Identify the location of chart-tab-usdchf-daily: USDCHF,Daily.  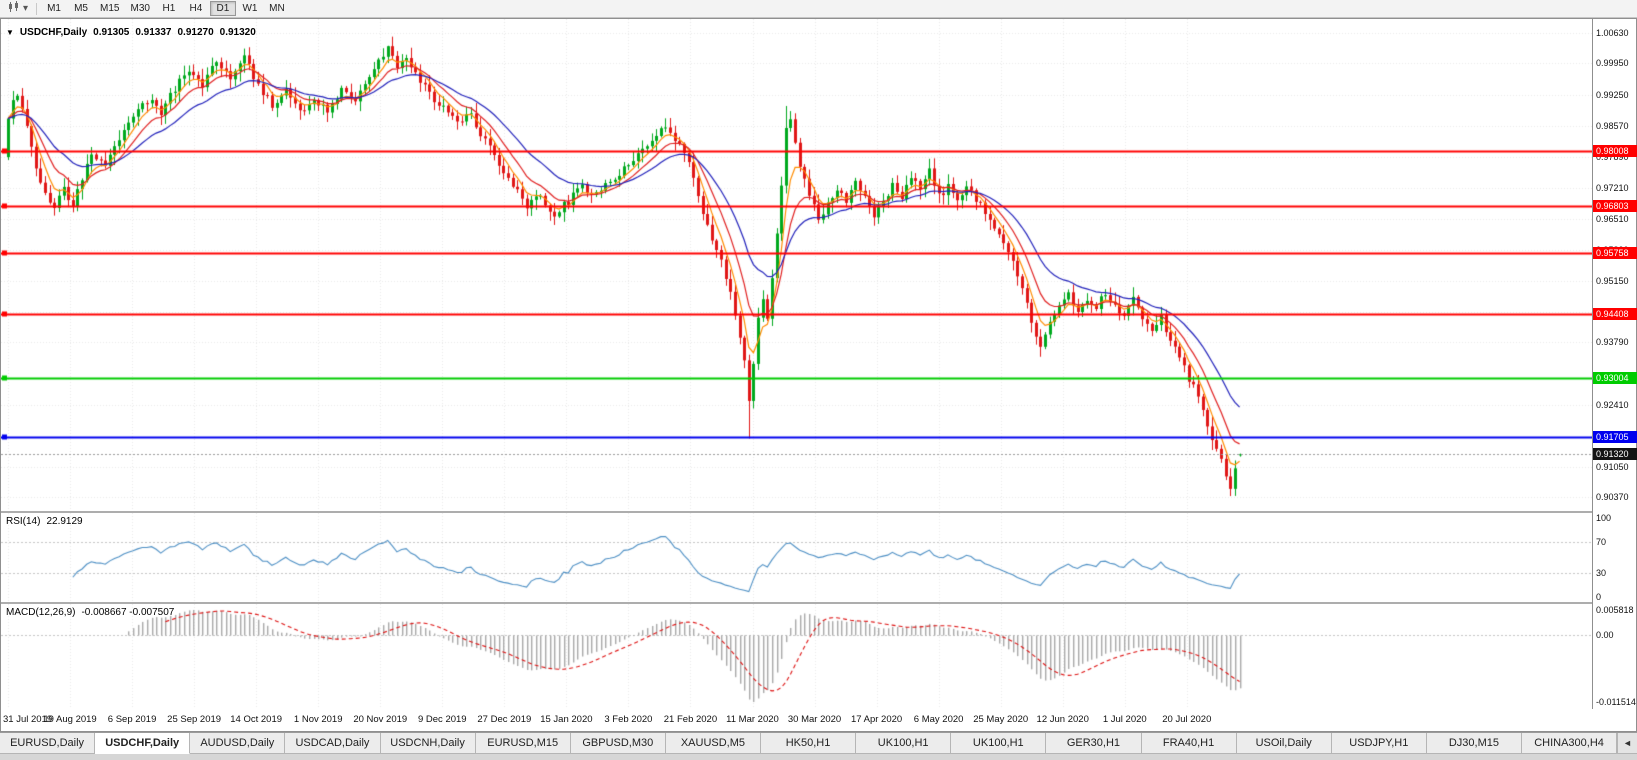
(143, 743).